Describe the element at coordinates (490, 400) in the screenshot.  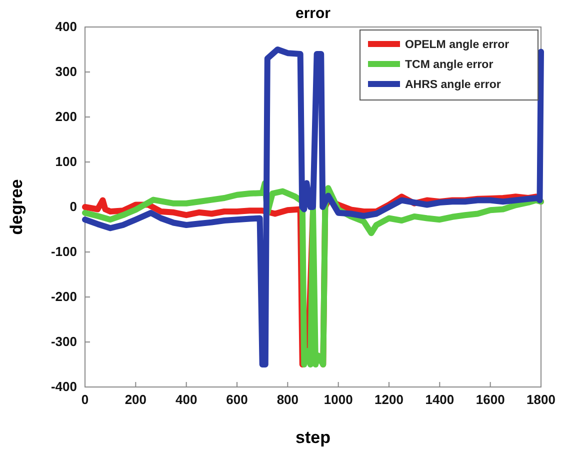
I see `x-tick-label: 1600` at that location.